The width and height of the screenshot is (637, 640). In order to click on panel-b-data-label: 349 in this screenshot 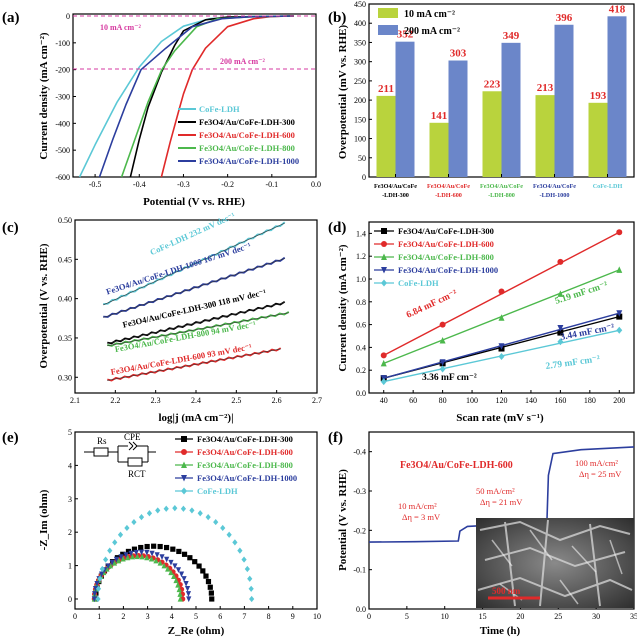, I will do `click(511, 36)`.